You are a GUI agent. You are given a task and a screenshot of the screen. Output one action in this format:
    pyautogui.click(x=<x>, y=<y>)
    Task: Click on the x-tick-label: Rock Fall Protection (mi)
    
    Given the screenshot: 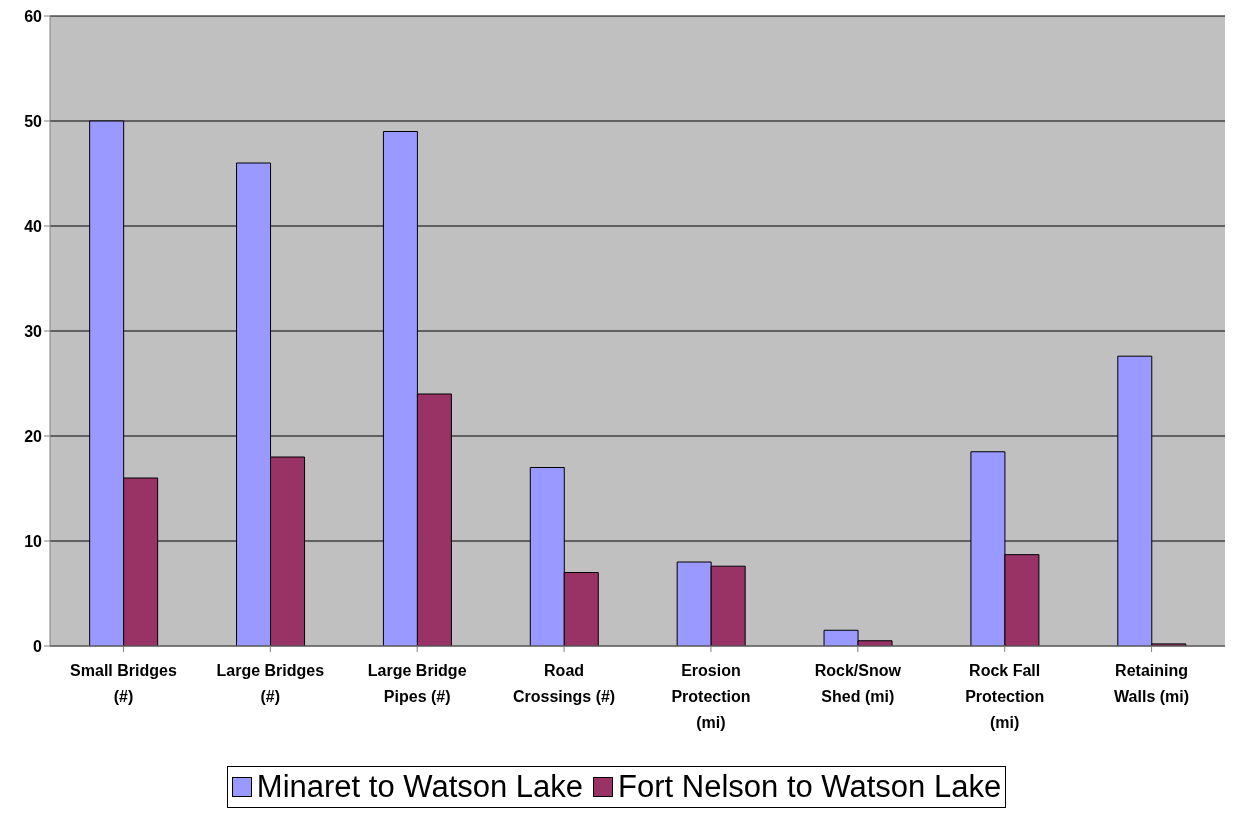 What is the action you would take?
    pyautogui.click(x=1005, y=696)
    